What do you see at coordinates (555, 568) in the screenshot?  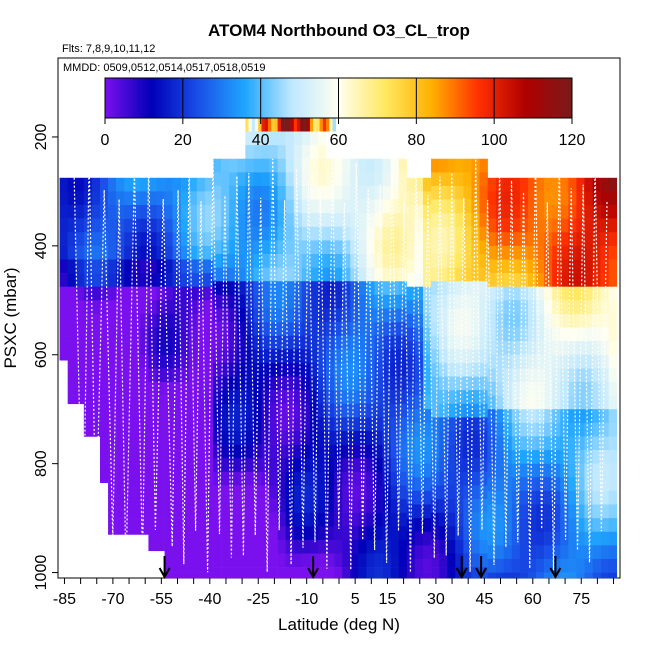 I see `flight-arrow` at bounding box center [555, 568].